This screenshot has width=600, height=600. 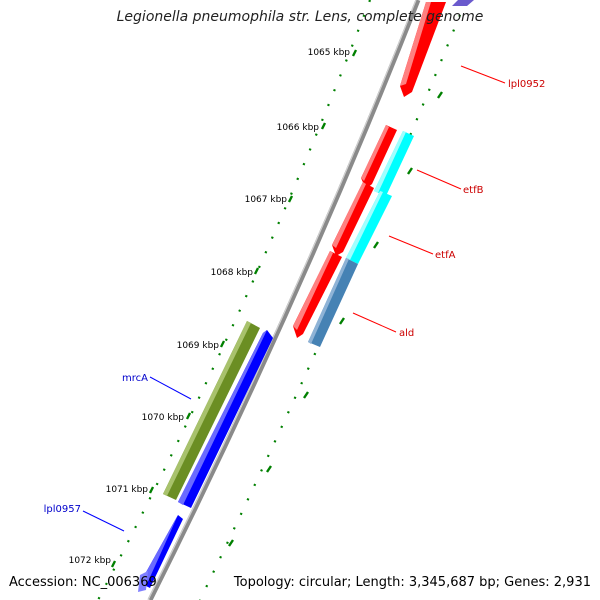 I want to click on gene-feature-lpl0952, so click(x=423, y=49).